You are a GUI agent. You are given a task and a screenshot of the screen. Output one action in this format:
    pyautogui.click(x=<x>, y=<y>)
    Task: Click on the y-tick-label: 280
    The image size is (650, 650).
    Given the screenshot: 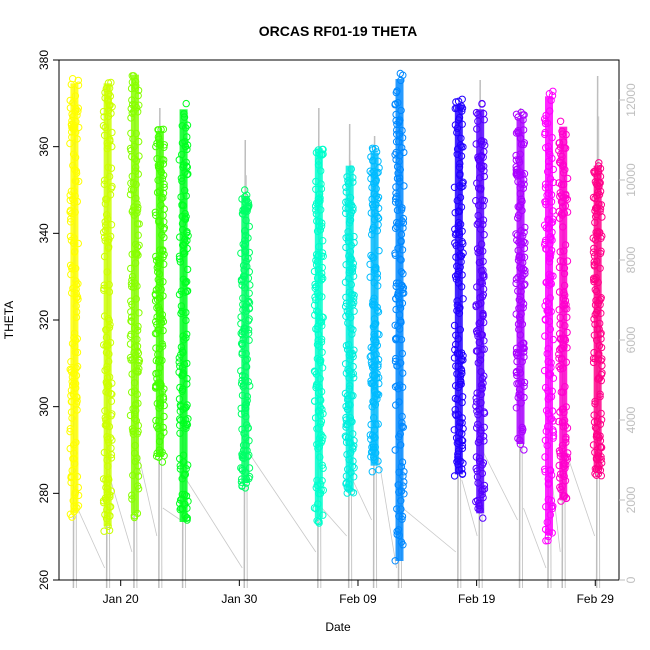 What is the action you would take?
    pyautogui.click(x=44, y=493)
    